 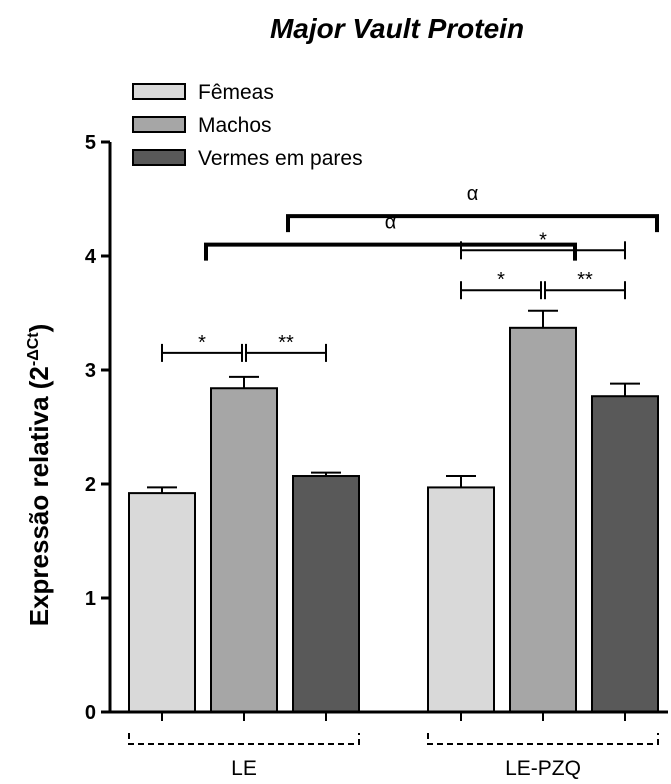 What do you see at coordinates (236, 92) in the screenshot?
I see `legend-label: Fêmeas` at bounding box center [236, 92].